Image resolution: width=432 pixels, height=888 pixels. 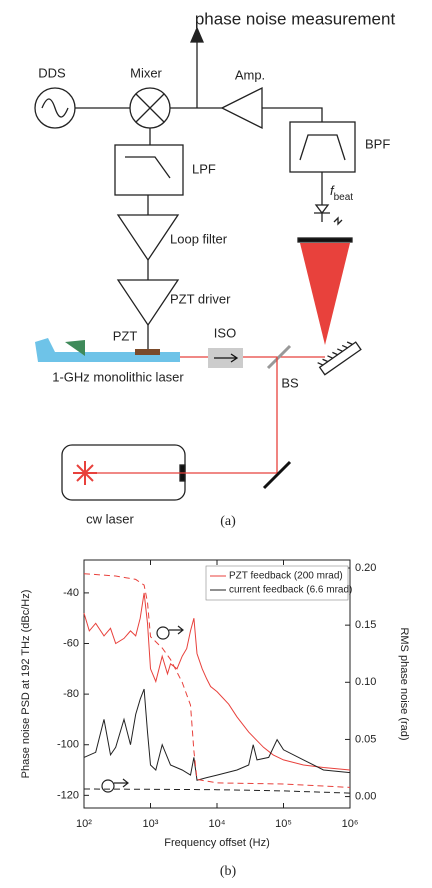 I want to click on x-tick-label: 10³, so click(x=151, y=824).